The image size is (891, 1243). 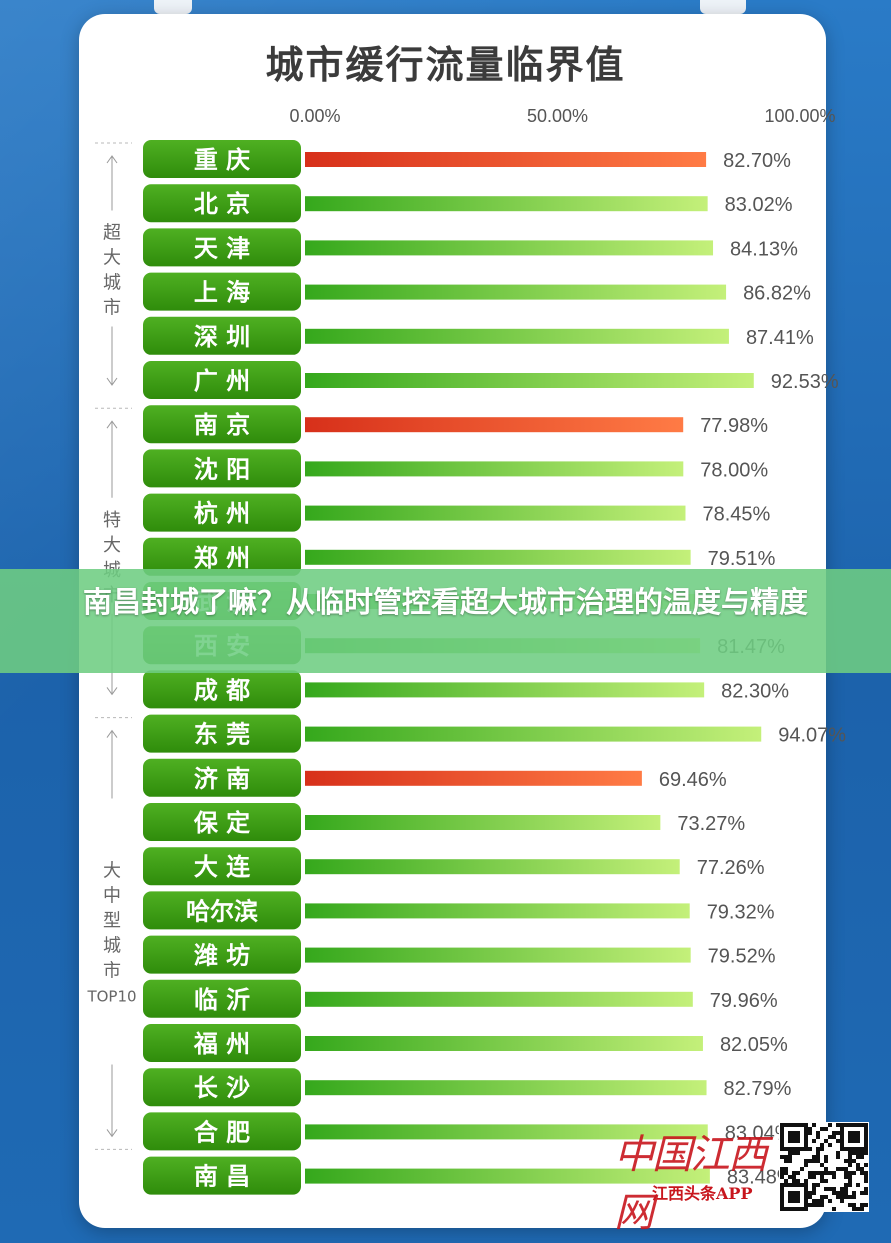 What do you see at coordinates (824, 1167) in the screenshot?
I see `qr-code-icon` at bounding box center [824, 1167].